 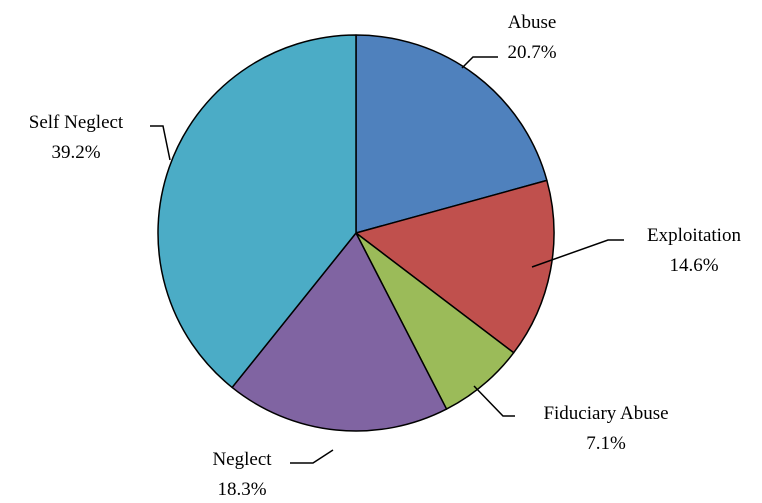 I want to click on slice-value-self-neglect: 39.2%, so click(x=75, y=152).